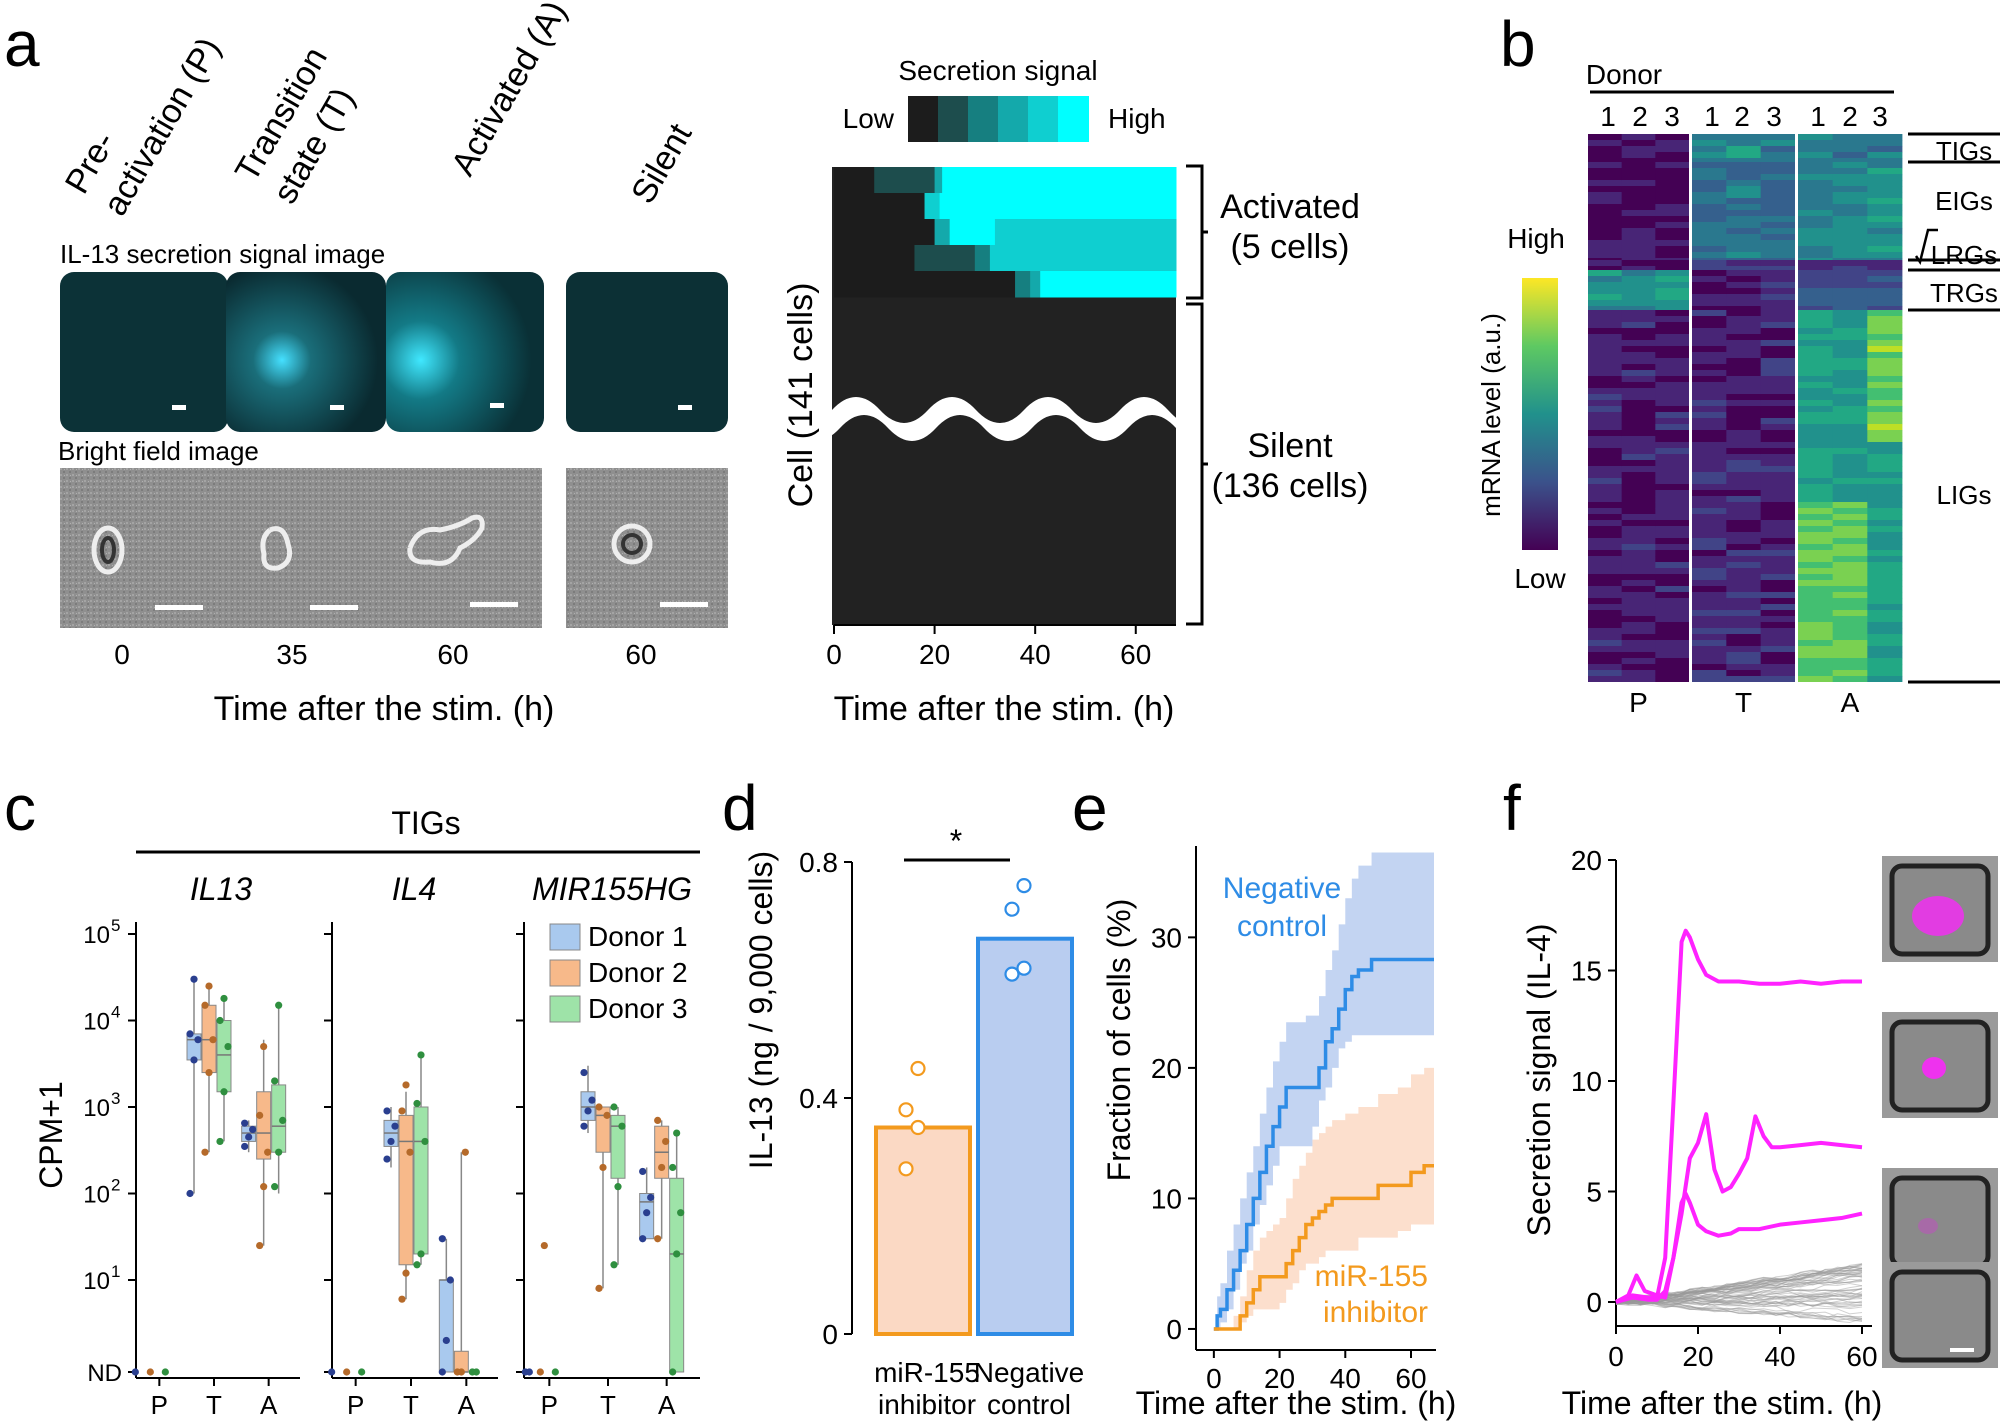 This screenshot has height=1427, width=2000. What do you see at coordinates (667, 1405) in the screenshot?
I see `x-tick-label: A` at bounding box center [667, 1405].